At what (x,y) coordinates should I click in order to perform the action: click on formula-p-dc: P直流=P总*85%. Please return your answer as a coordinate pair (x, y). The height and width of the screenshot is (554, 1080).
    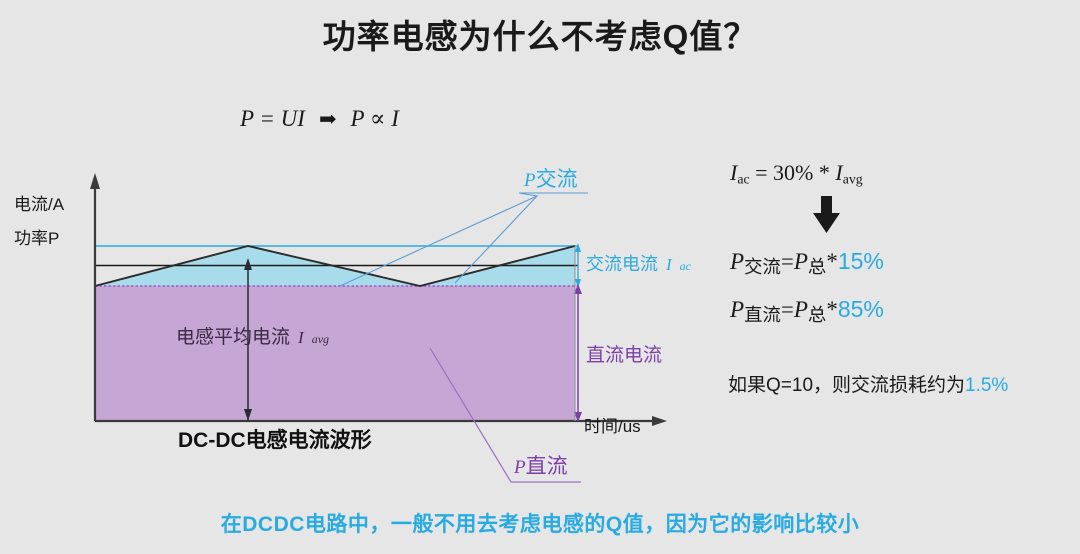
    Looking at the image, I should click on (807, 311).